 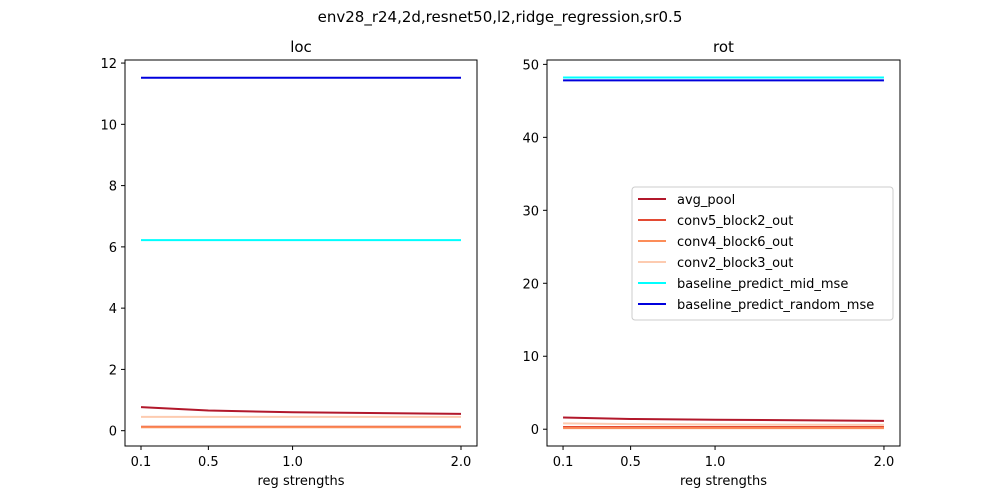 I want to click on y-tick-label: 4, so click(x=113, y=309).